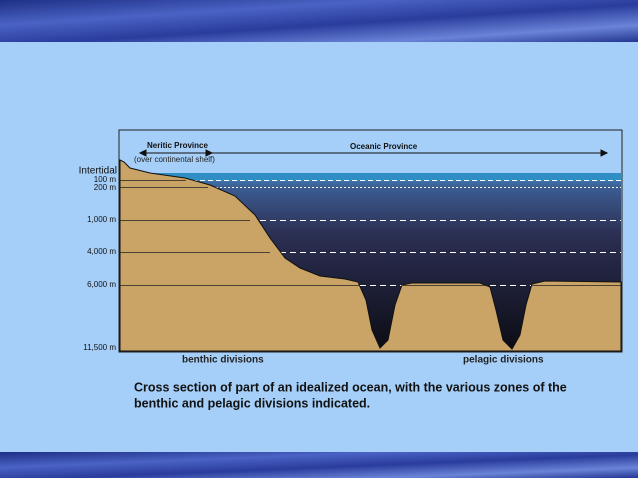 This screenshot has width=638, height=478. I want to click on province-label: Neritic Province, so click(177, 145).